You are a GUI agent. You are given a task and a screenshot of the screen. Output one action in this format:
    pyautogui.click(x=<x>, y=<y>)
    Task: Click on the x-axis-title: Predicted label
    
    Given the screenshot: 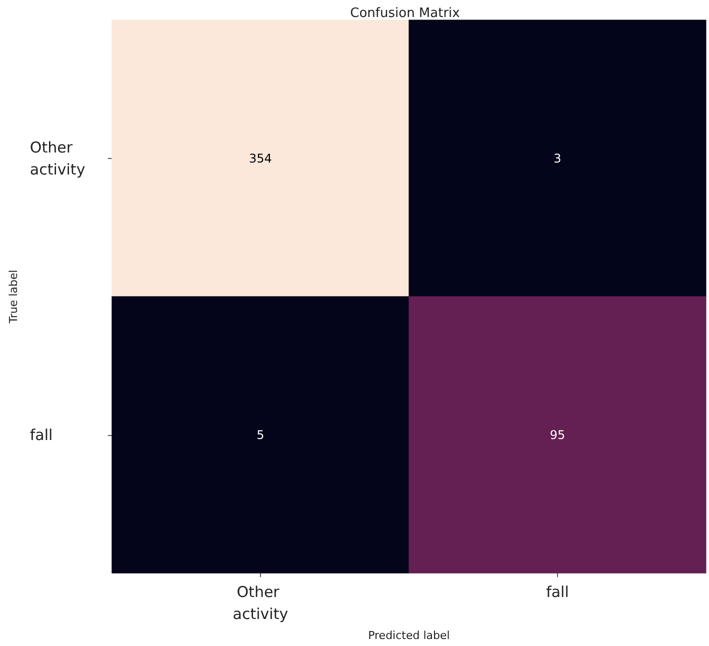 What is the action you would take?
    pyautogui.click(x=409, y=635)
    